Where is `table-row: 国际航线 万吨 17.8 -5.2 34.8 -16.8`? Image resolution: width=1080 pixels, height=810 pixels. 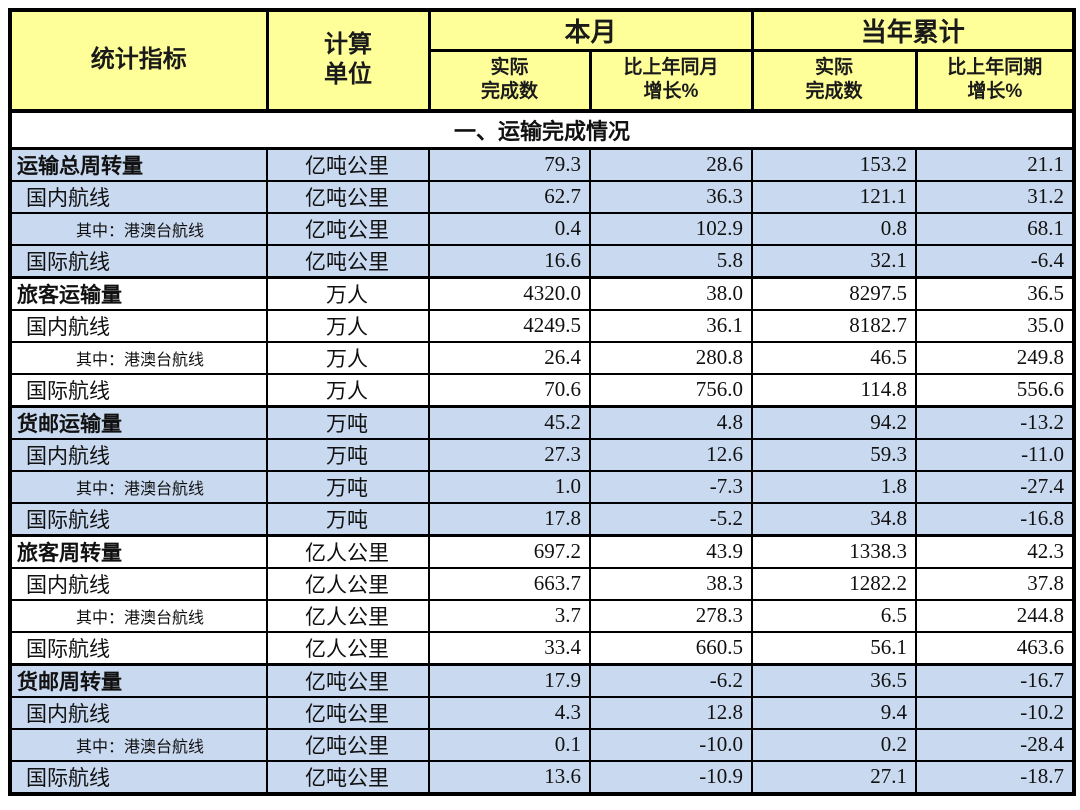 table-row: 国际航线 万吨 17.8 -5.2 34.8 -16.8 is located at coordinates (542, 519).